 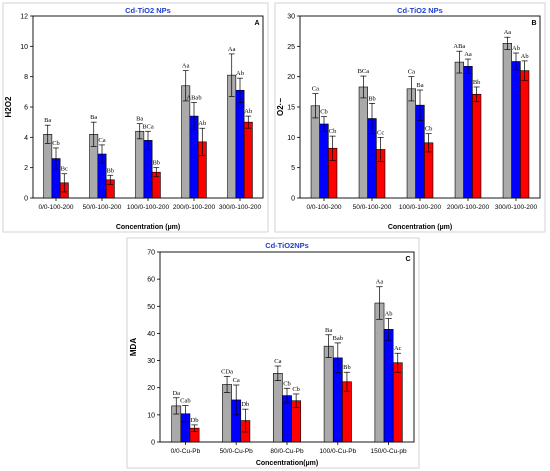 I want to click on x-axis-label: Concentration (µm), so click(x=148, y=227).